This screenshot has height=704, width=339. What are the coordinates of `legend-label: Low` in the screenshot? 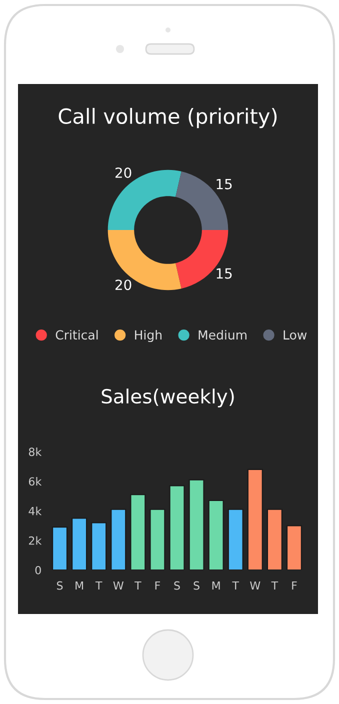 It's located at (295, 335).